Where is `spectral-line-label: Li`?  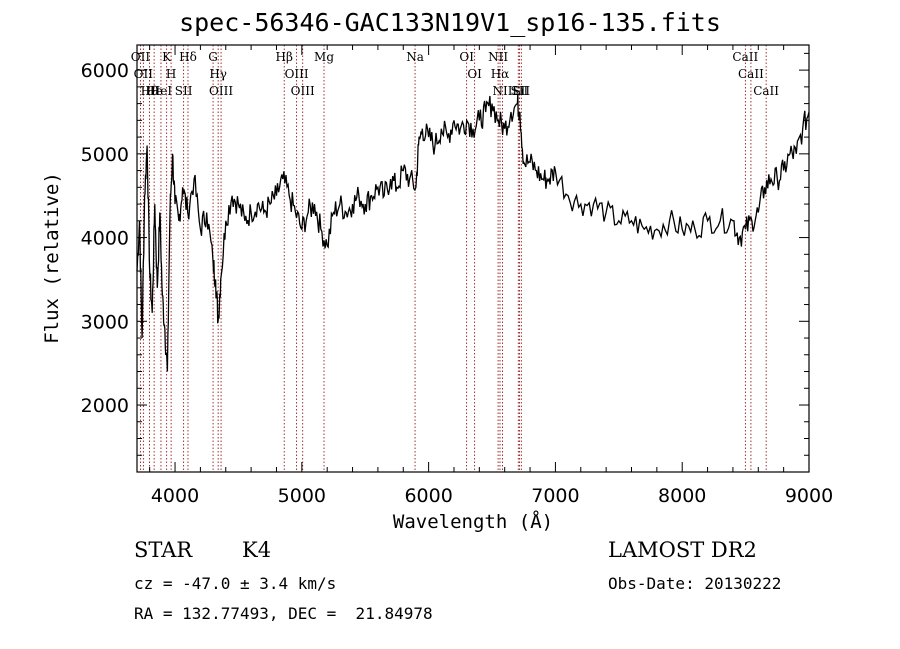 spectral-line-label: Li is located at coordinates (518, 91).